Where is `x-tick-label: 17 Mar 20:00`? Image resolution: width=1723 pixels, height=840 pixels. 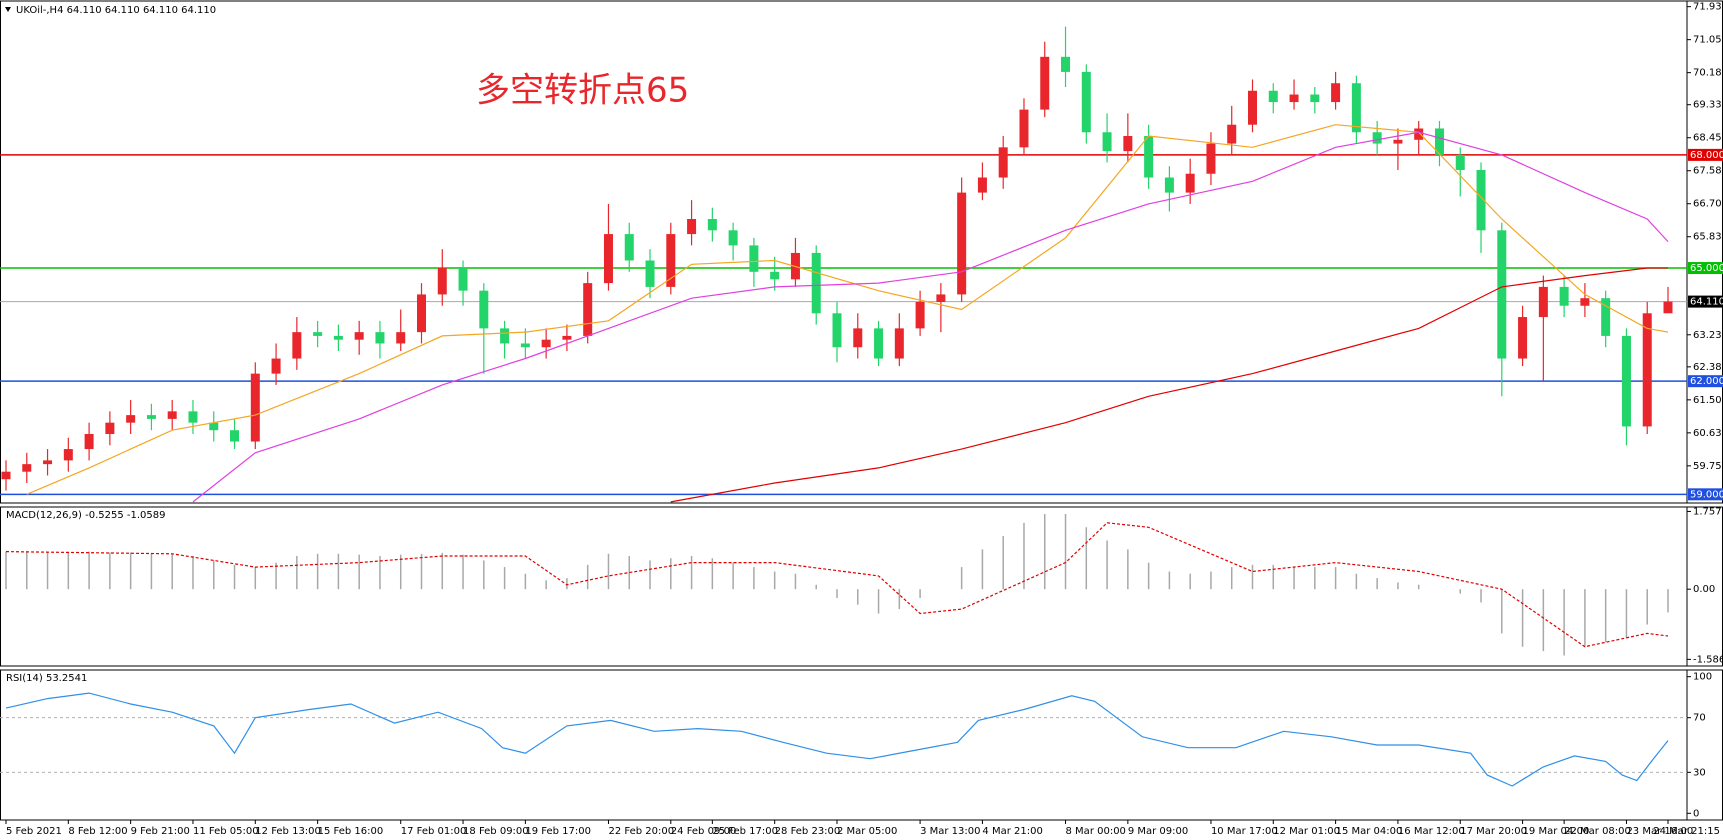
x-tick-label: 17 Mar 20:00 is located at coordinates (1493, 831).